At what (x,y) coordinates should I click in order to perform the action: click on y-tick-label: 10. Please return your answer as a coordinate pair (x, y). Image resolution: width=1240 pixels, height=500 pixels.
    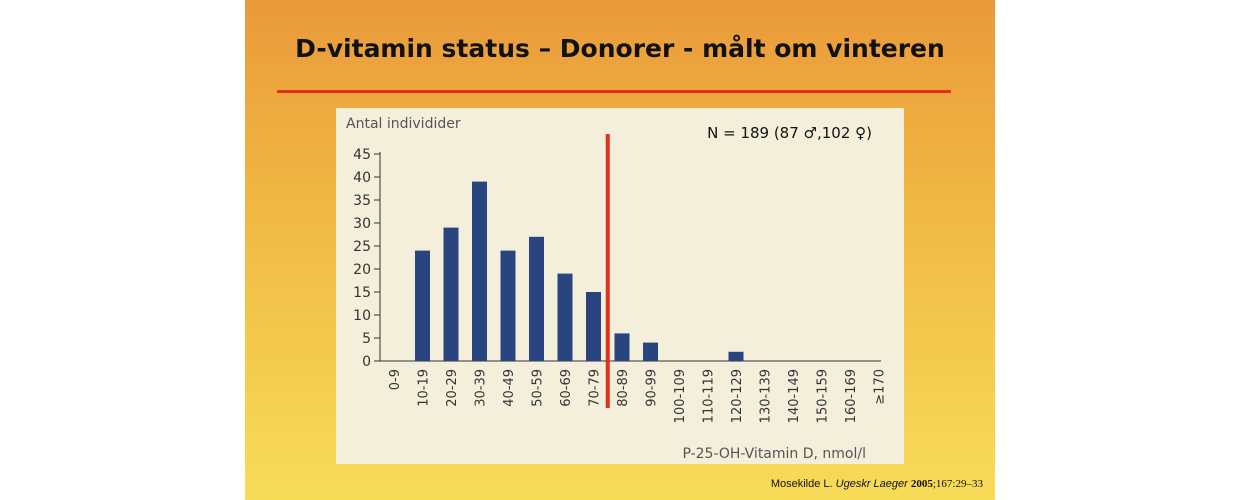
    Looking at the image, I should click on (362, 316).